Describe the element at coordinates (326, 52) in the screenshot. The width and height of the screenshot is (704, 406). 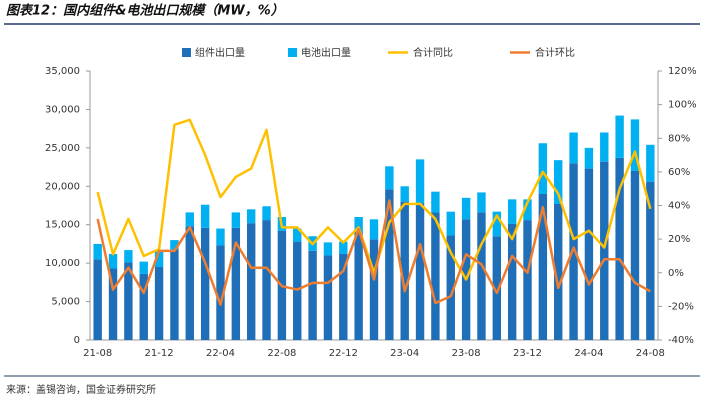
I see `legend-label: 电池出口量` at that location.